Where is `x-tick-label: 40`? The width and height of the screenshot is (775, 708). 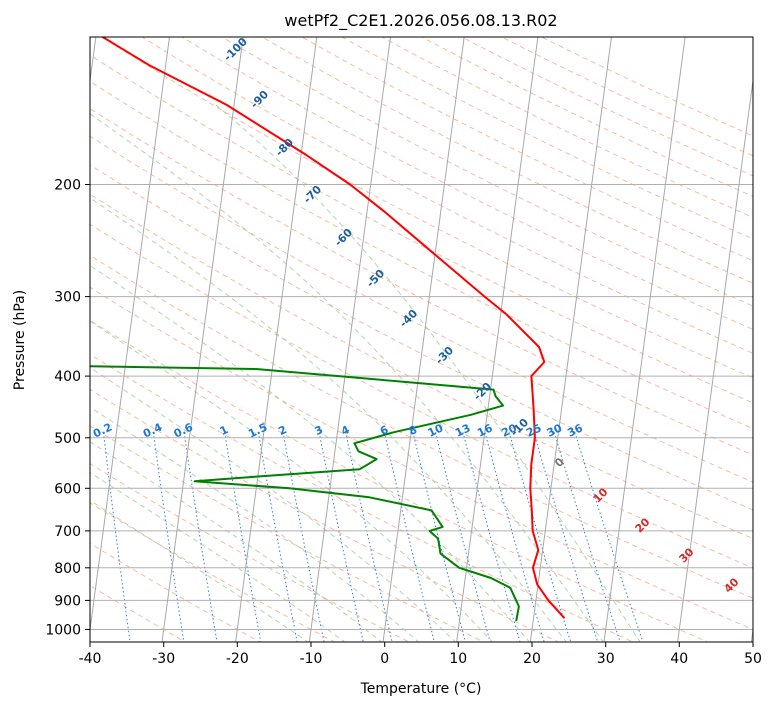 x-tick-label: 40 is located at coordinates (679, 659).